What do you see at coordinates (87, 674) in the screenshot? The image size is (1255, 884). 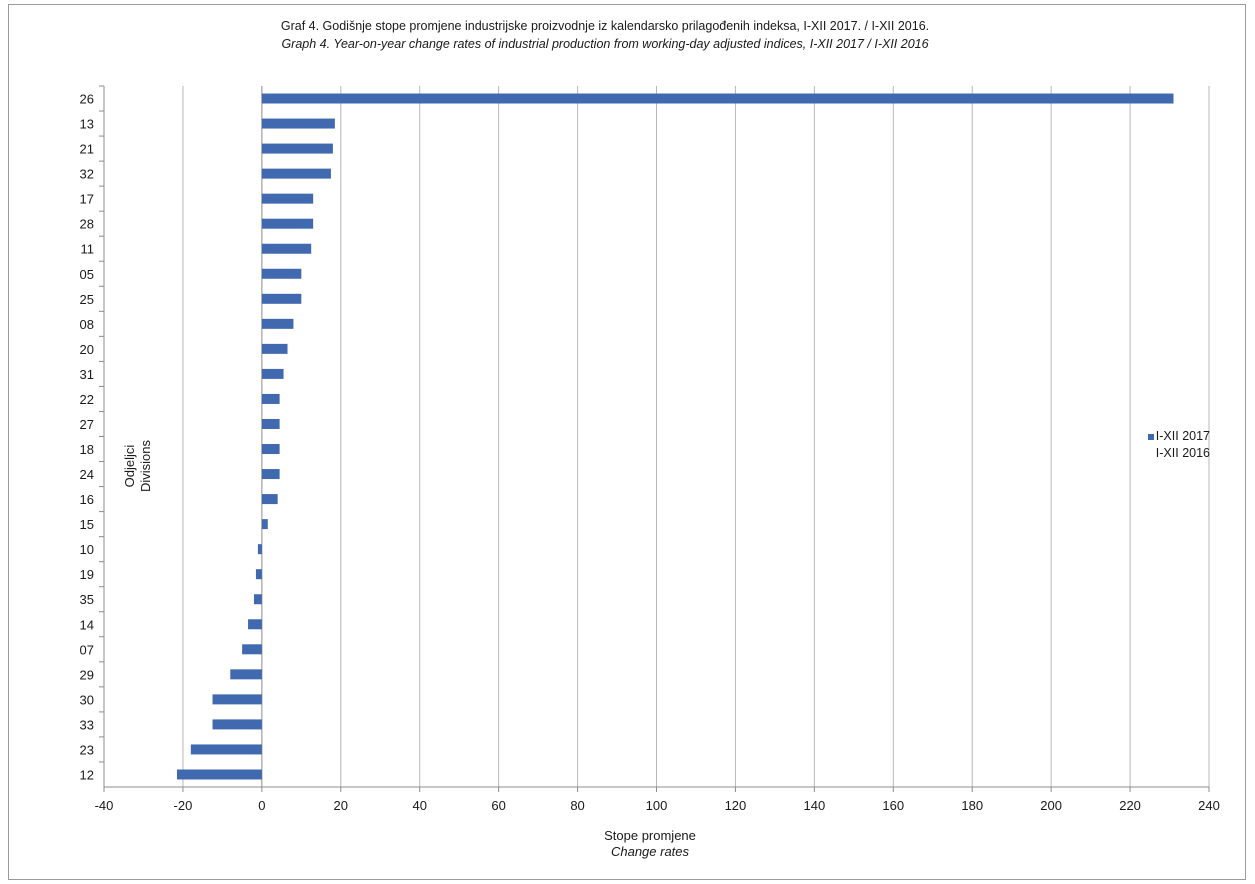 I see `y-tick-label: 29` at bounding box center [87, 674].